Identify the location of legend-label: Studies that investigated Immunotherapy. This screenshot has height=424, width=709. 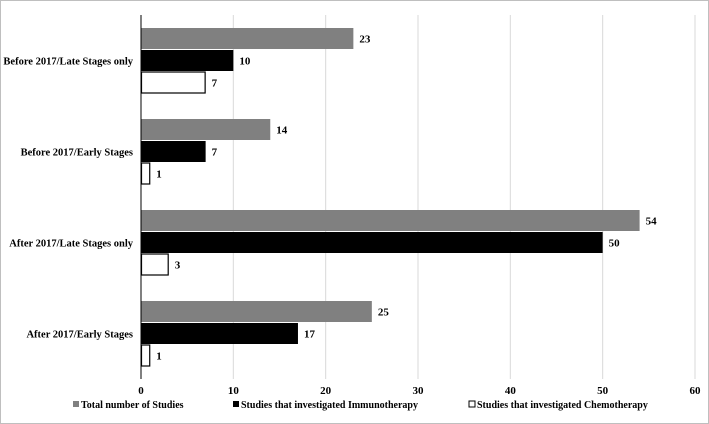
(329, 405).